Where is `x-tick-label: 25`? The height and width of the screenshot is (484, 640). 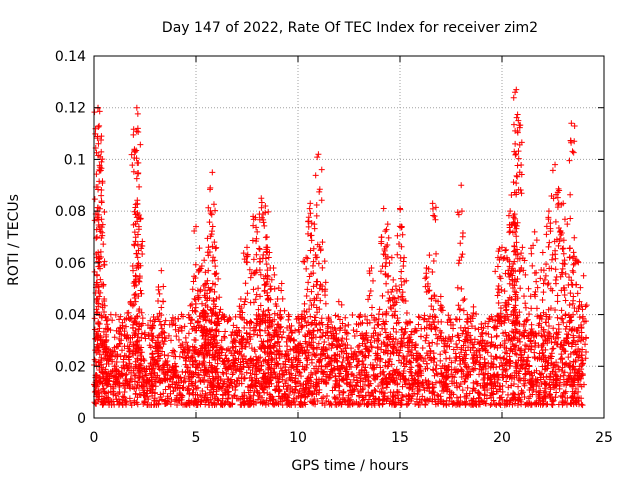 x-tick-label: 25 is located at coordinates (604, 438).